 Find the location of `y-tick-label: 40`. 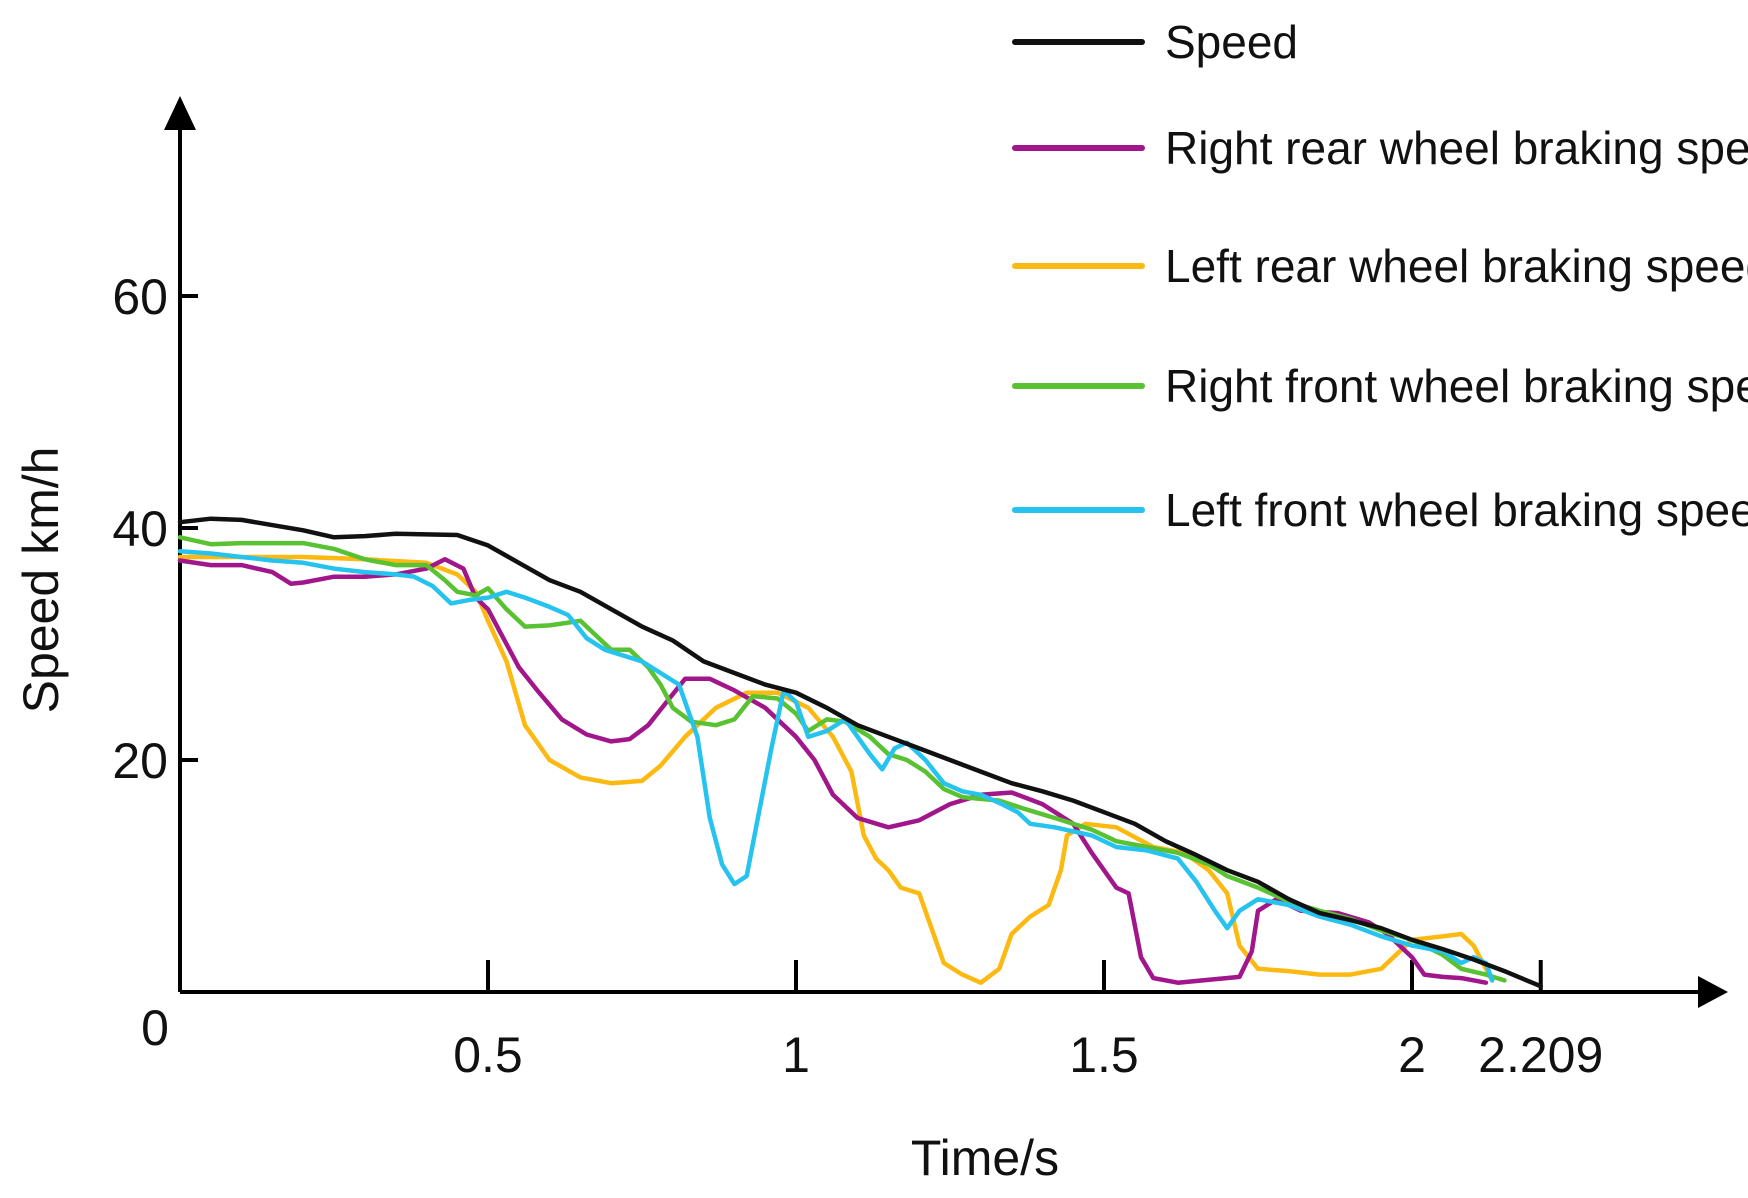

y-tick-label: 40 is located at coordinates (140, 529).